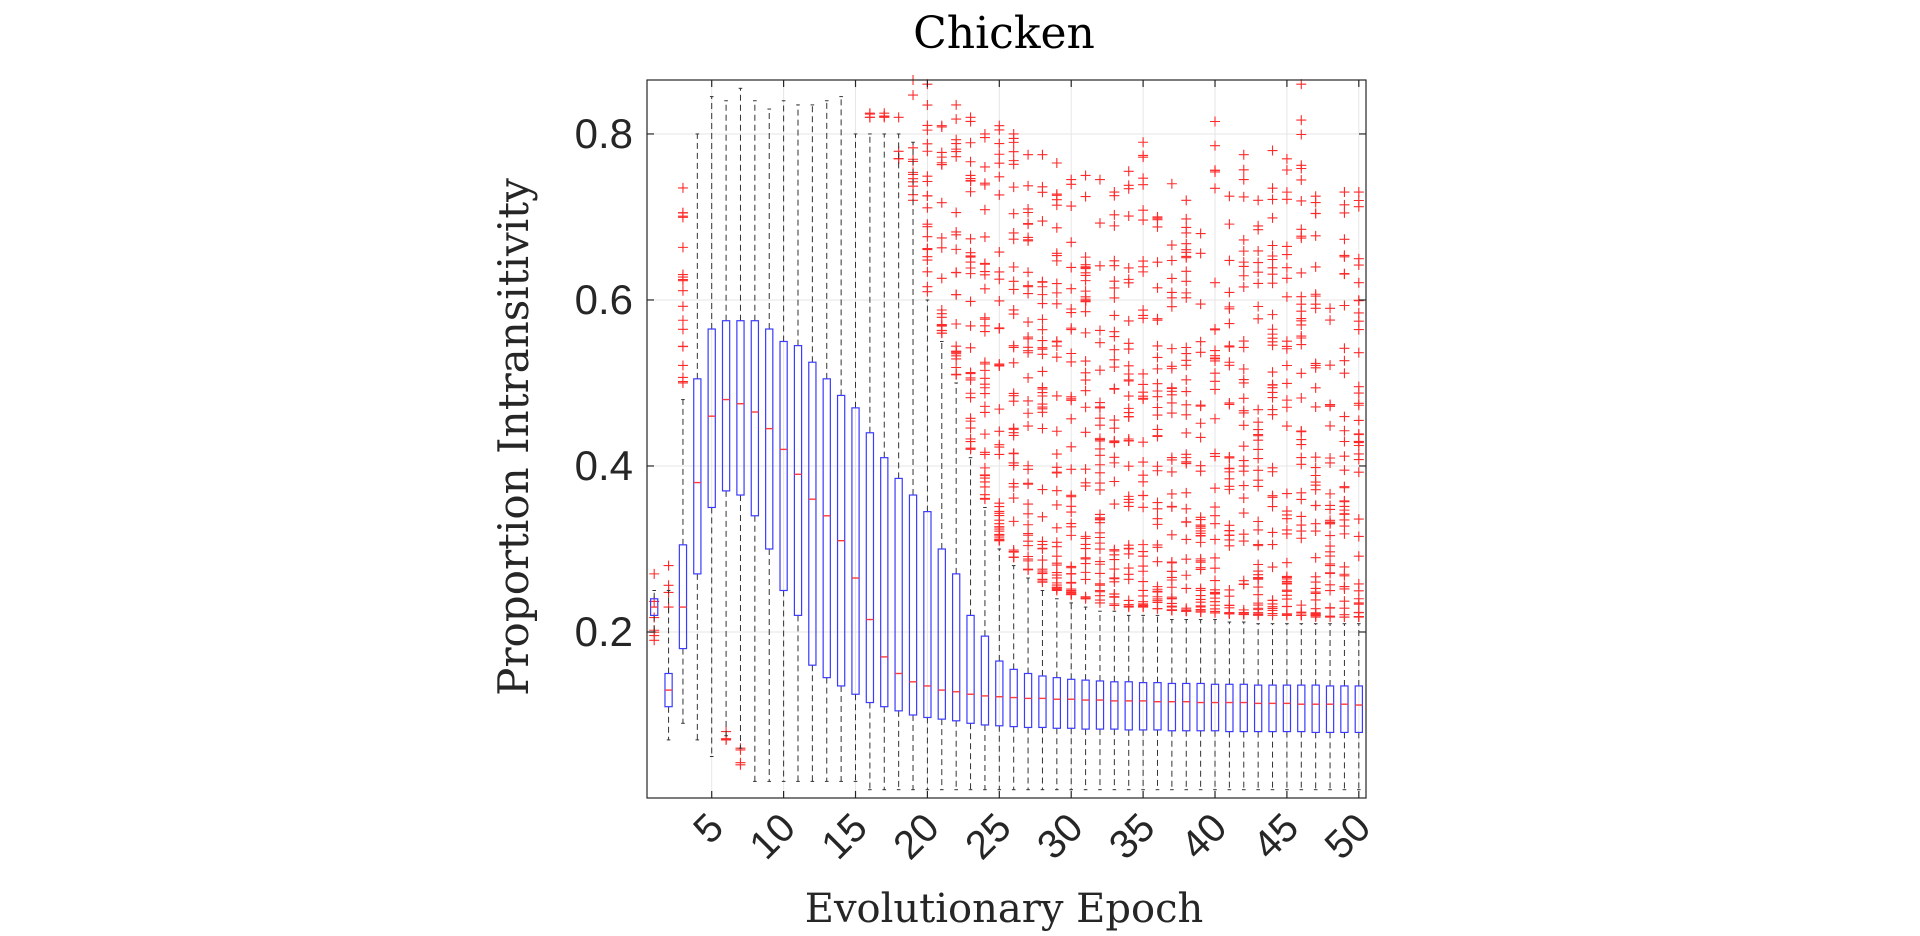 The image size is (1920, 936). Describe the element at coordinates (513, 437) in the screenshot. I see `y-axis-label: Proportion Intransitivity` at that location.